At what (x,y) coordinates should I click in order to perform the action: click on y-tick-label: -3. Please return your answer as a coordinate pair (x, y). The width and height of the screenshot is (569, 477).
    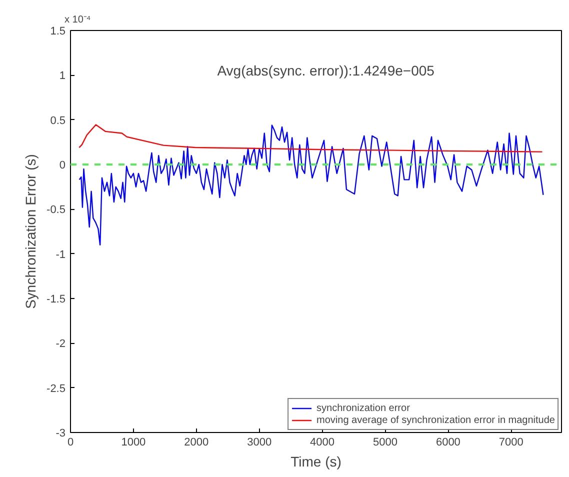
    Looking at the image, I should click on (61, 434).